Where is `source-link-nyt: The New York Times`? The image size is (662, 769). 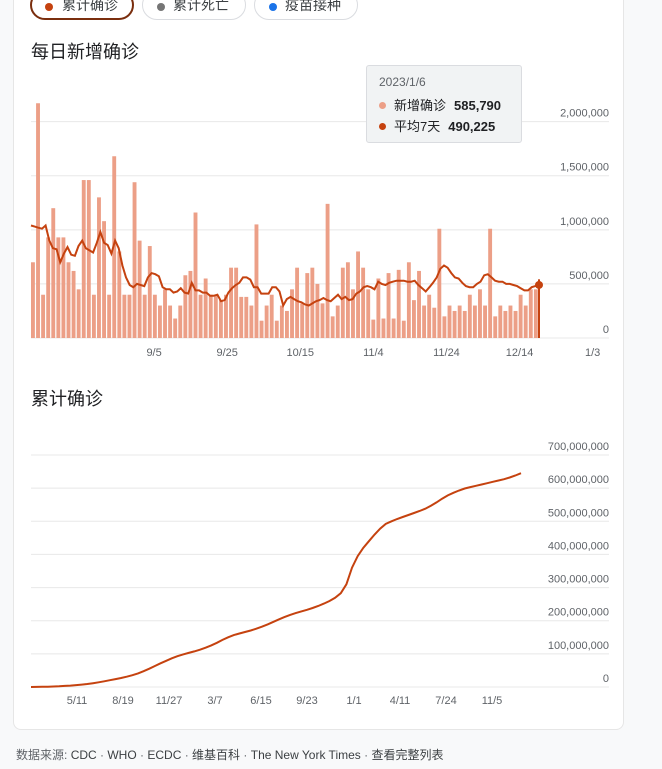 source-link-nyt: The New York Times is located at coordinates (305, 755).